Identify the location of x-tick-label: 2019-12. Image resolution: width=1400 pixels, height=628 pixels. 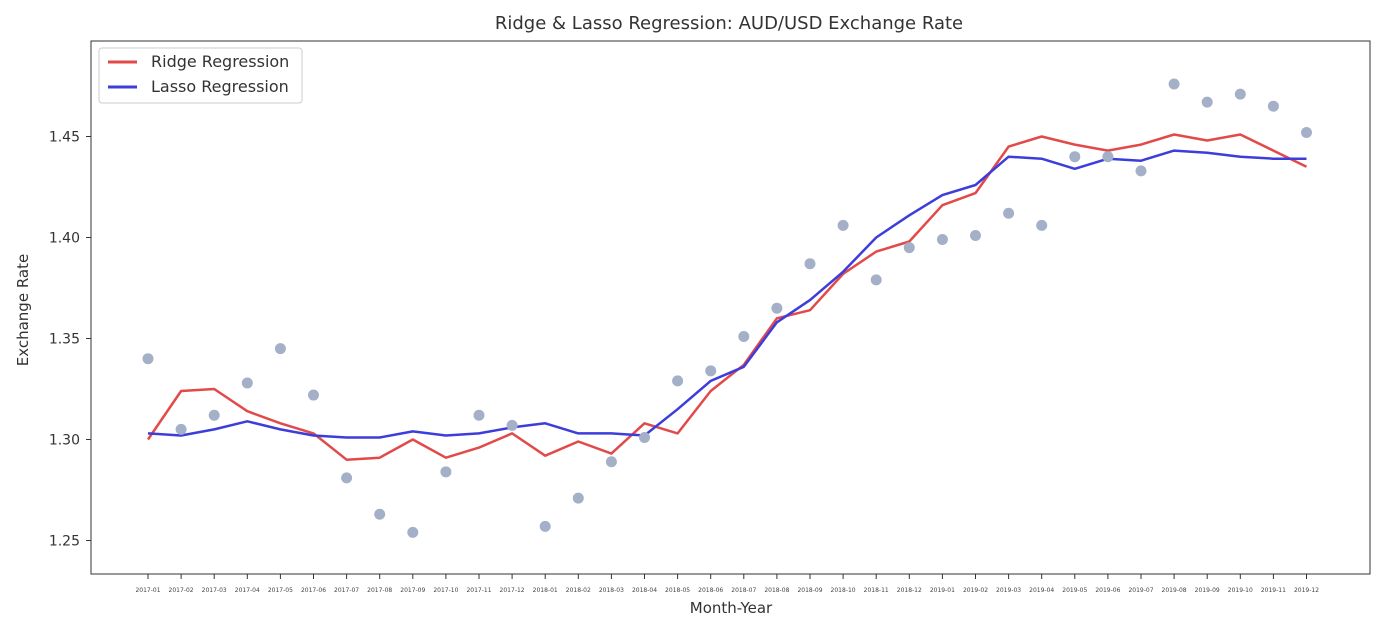
(1306, 590).